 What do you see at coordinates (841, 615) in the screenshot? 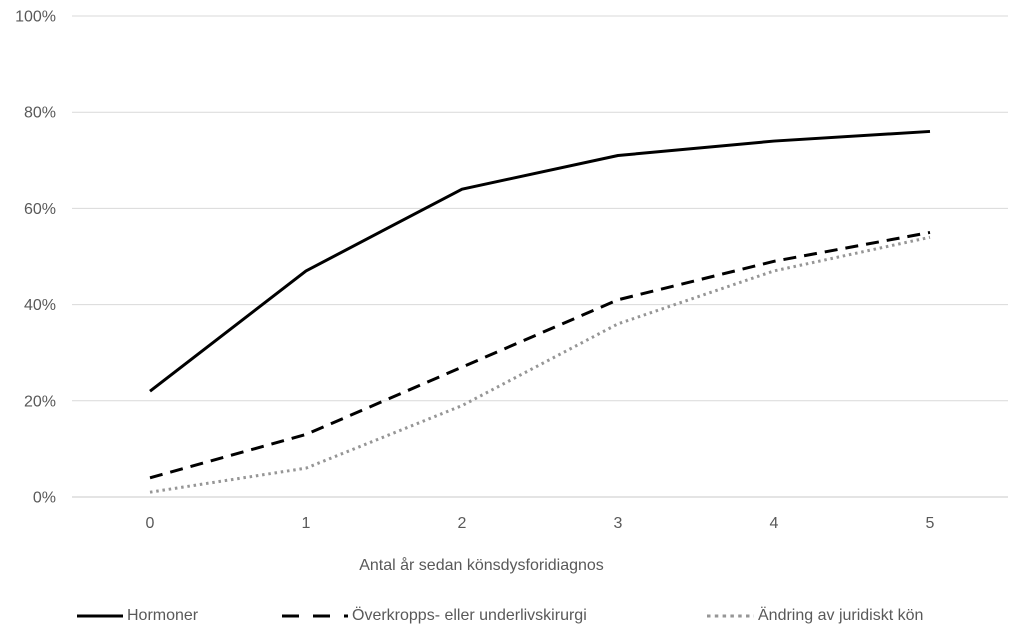
I see `legend-label: Ändring av juridiskt kön` at bounding box center [841, 615].